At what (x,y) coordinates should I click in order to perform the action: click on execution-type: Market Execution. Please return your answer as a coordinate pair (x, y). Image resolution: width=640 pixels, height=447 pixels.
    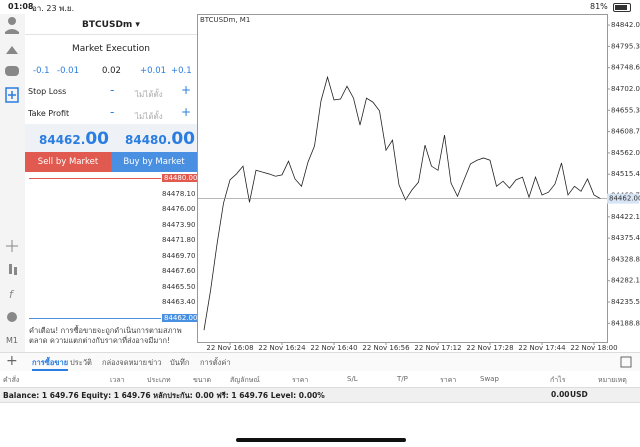
    Looking at the image, I should click on (111, 49).